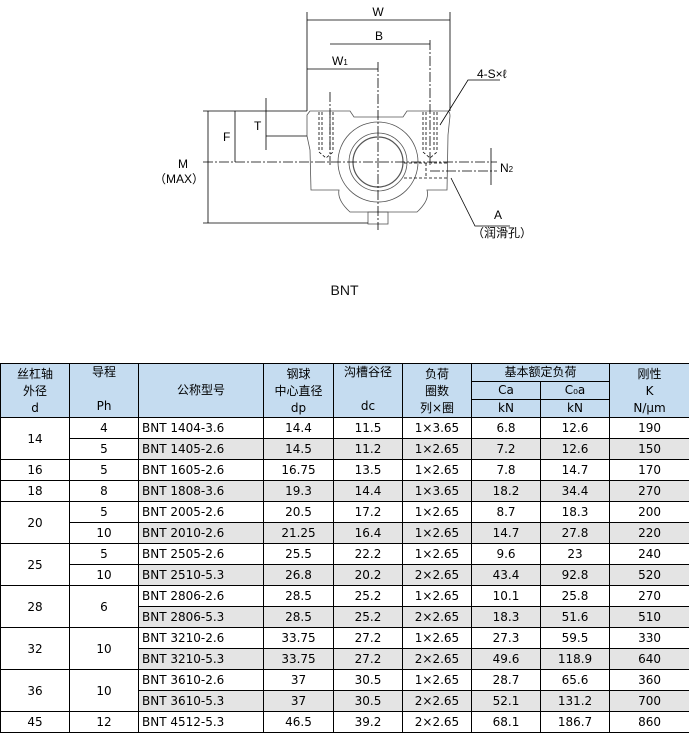 The height and width of the screenshot is (736, 689). Describe the element at coordinates (104, 606) in the screenshot. I see `cell-ph: 6` at that location.